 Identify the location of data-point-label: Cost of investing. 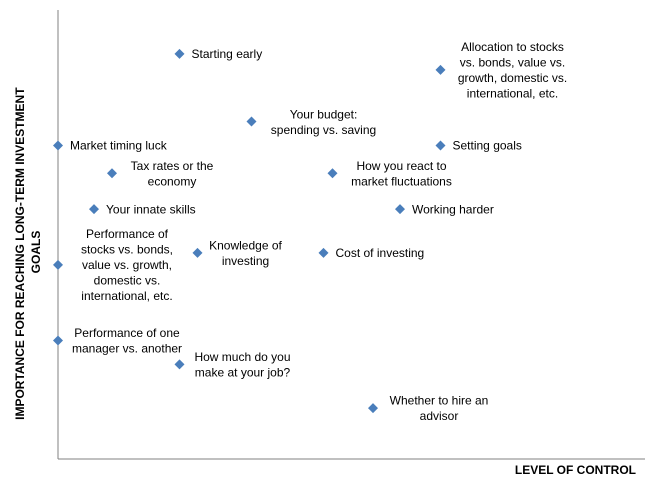
(380, 253).